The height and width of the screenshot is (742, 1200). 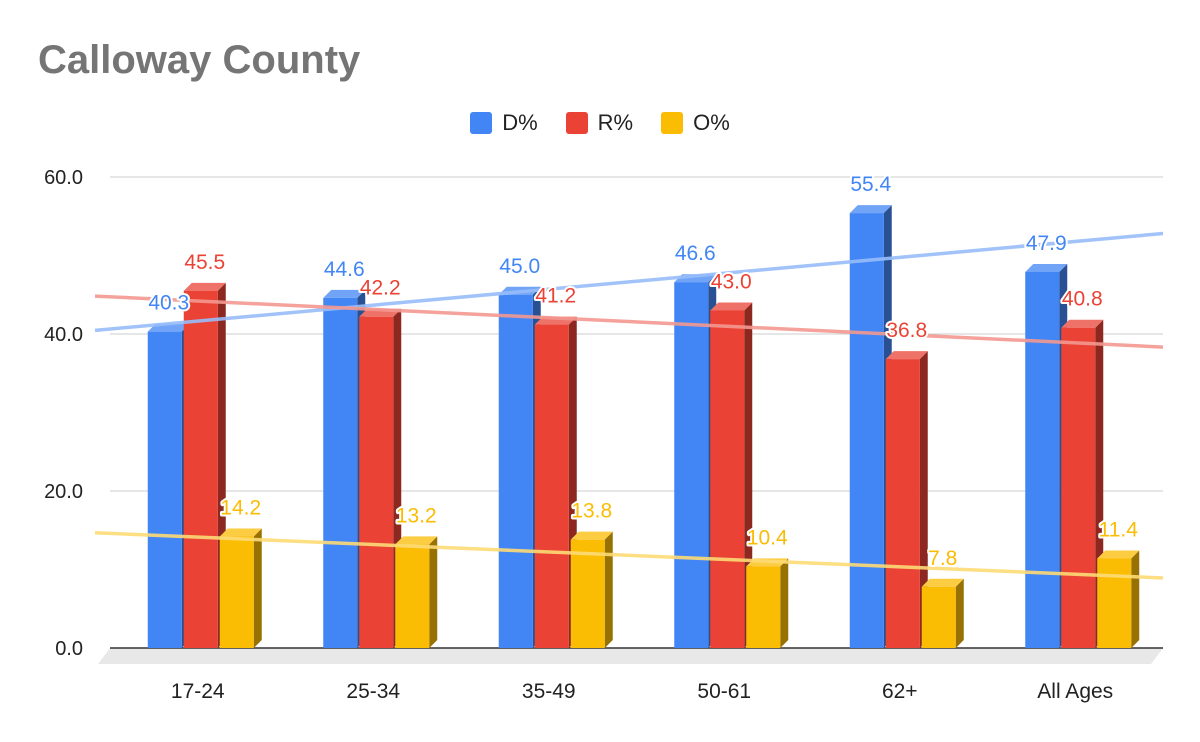 I want to click on data-label: 44.6, so click(x=344, y=269).